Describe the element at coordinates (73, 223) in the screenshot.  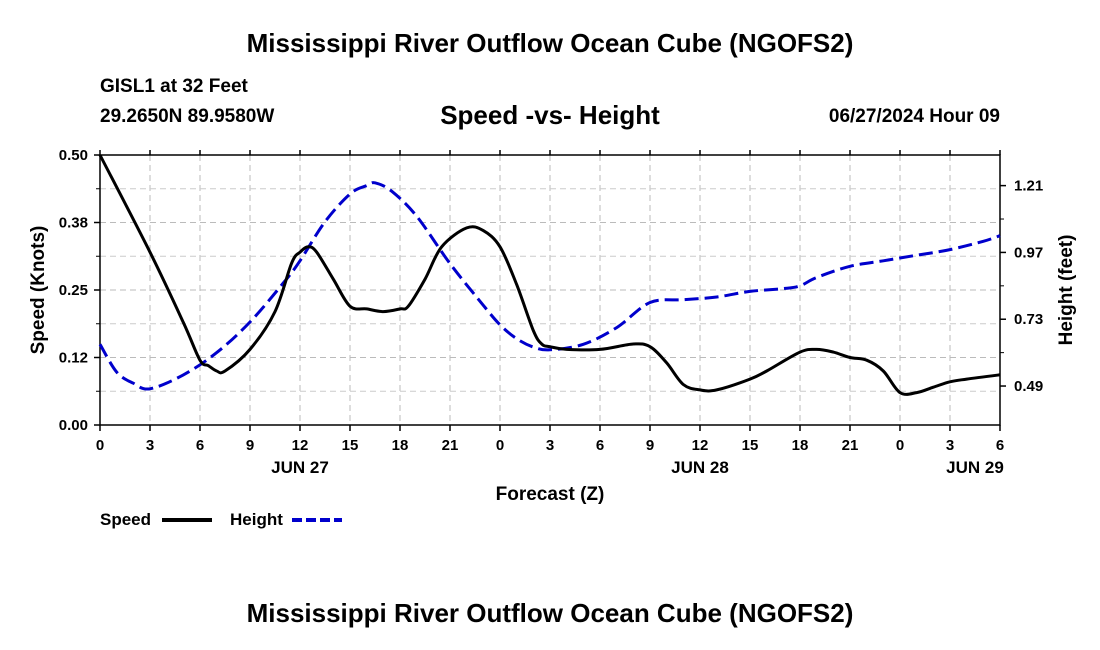
I see `y-tick-label: 0.38` at that location.